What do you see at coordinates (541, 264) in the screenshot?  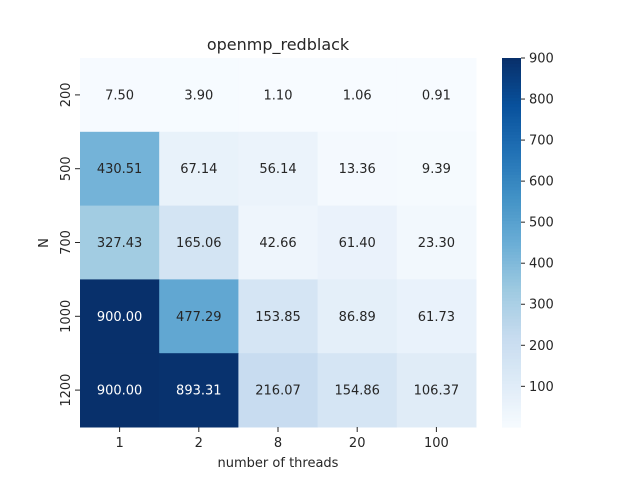 I see `colorbar-tick-label: 400` at bounding box center [541, 264].